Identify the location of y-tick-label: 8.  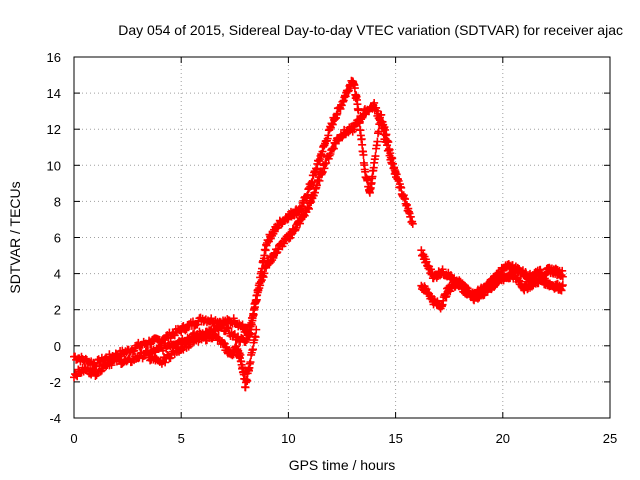
(57, 201).